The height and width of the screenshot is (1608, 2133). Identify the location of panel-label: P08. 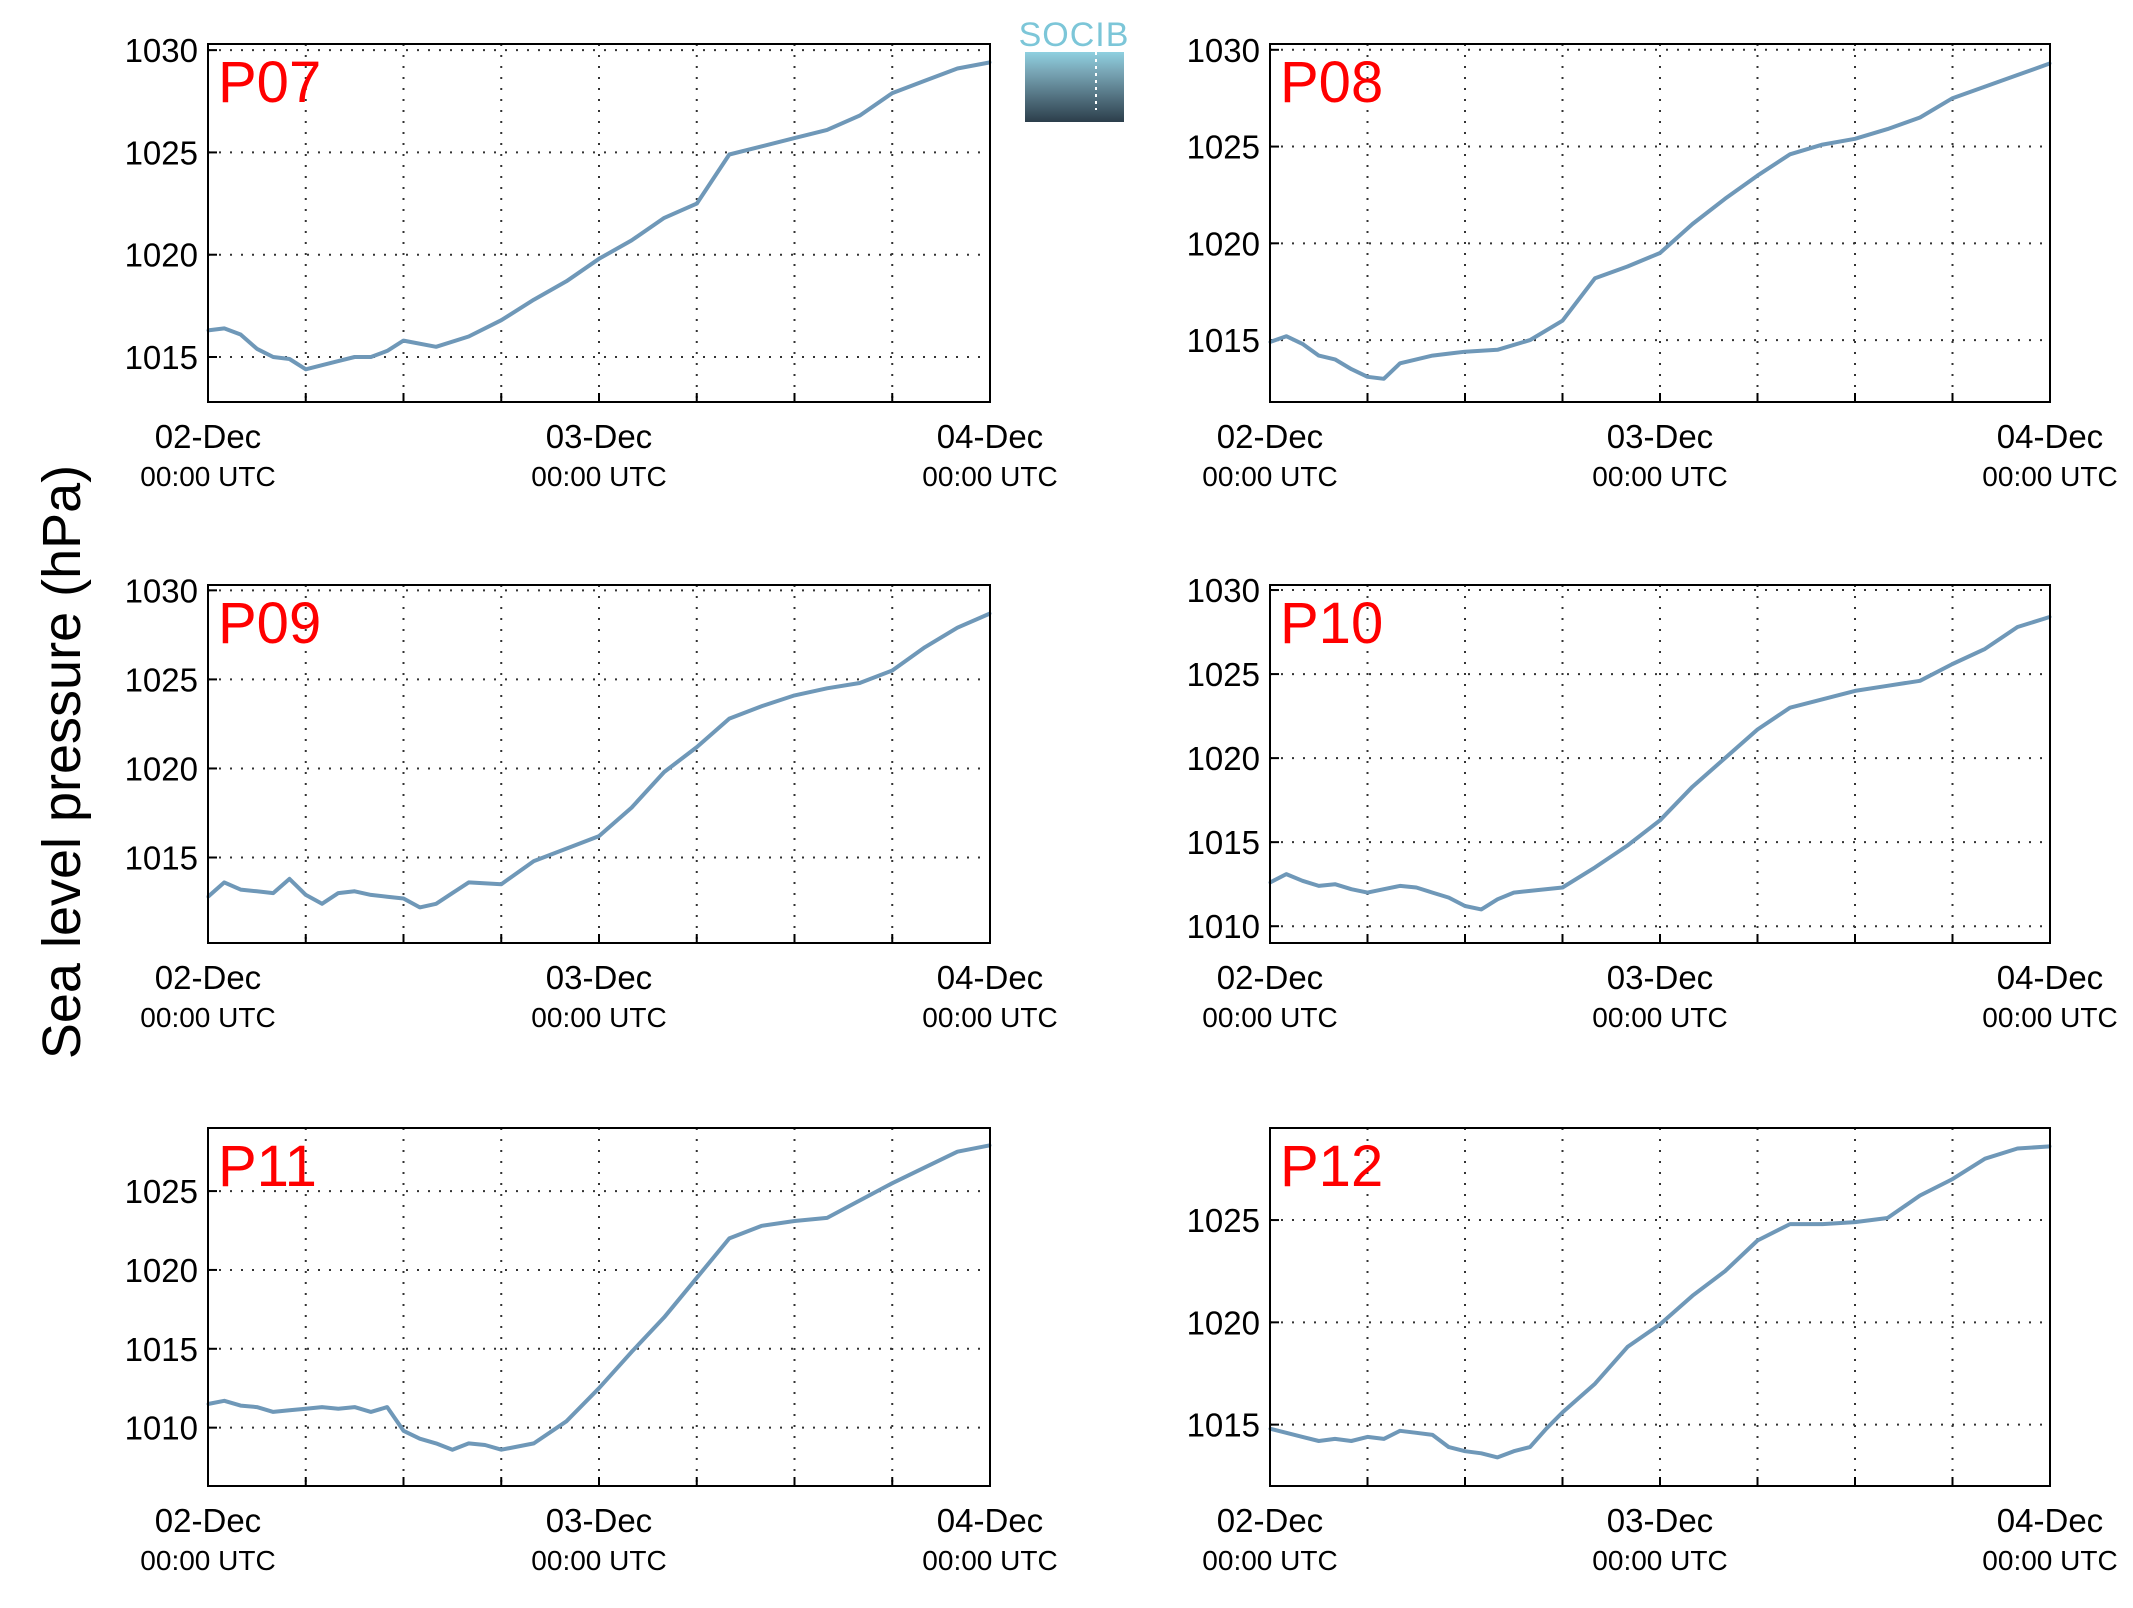
(1331, 82).